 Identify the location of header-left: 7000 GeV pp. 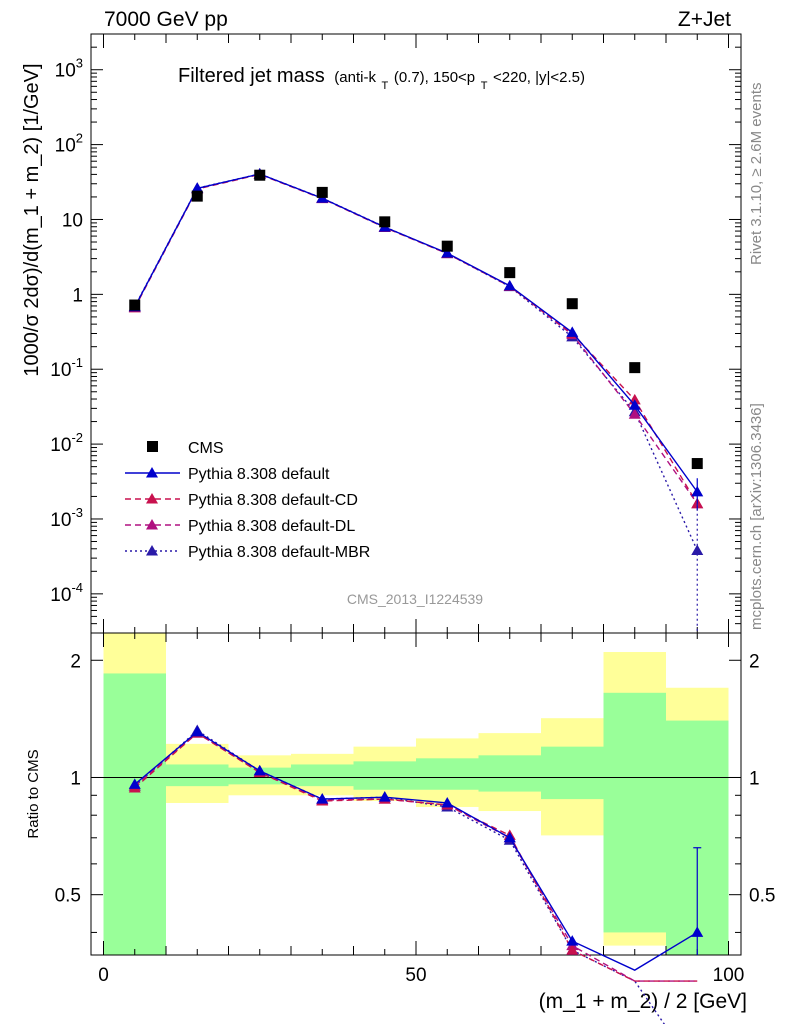
(166, 19).